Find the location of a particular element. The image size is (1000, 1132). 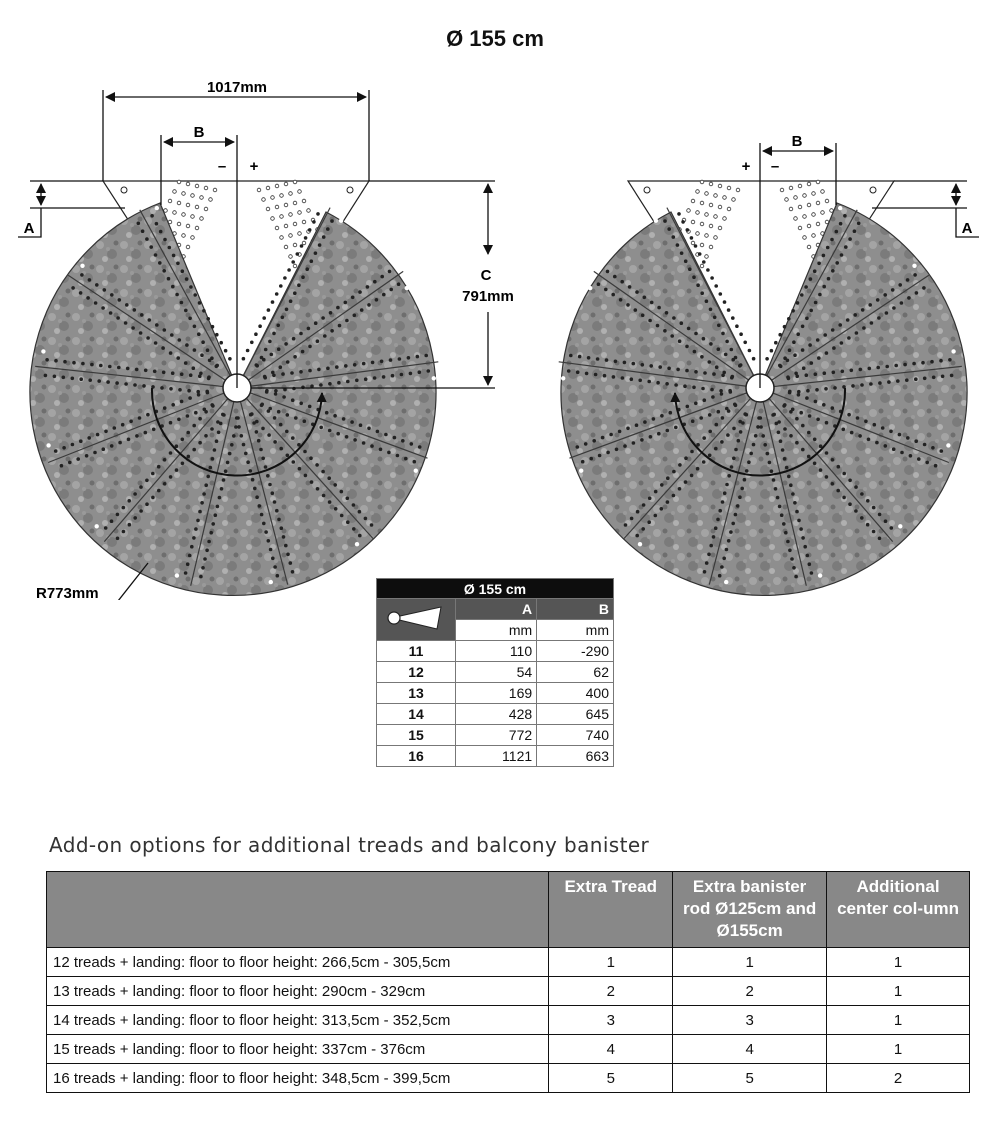

table-row: 15 772 740 is located at coordinates (495, 735).